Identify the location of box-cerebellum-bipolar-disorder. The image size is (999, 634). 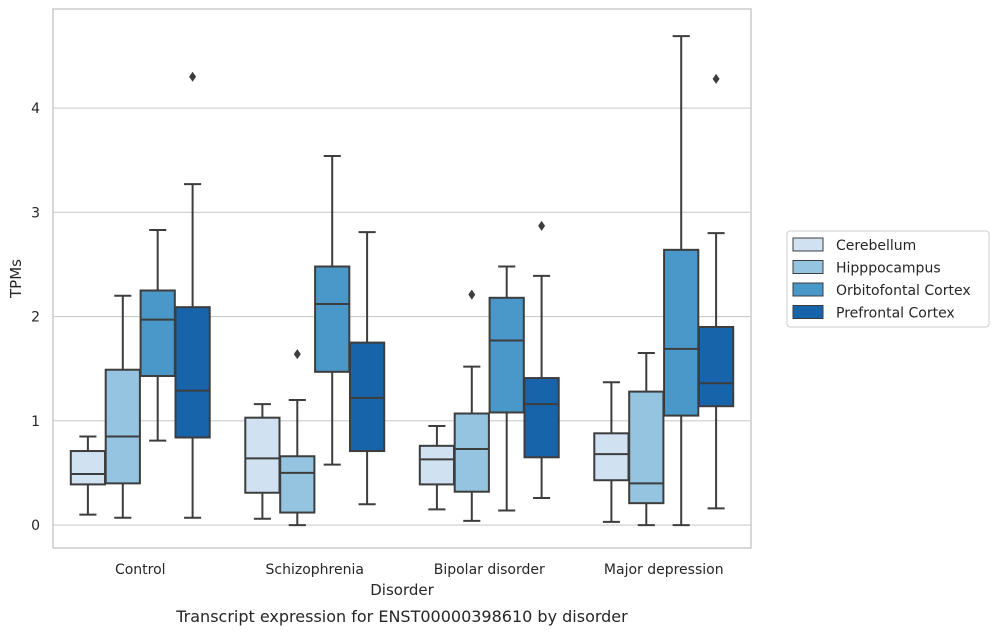
(437, 468).